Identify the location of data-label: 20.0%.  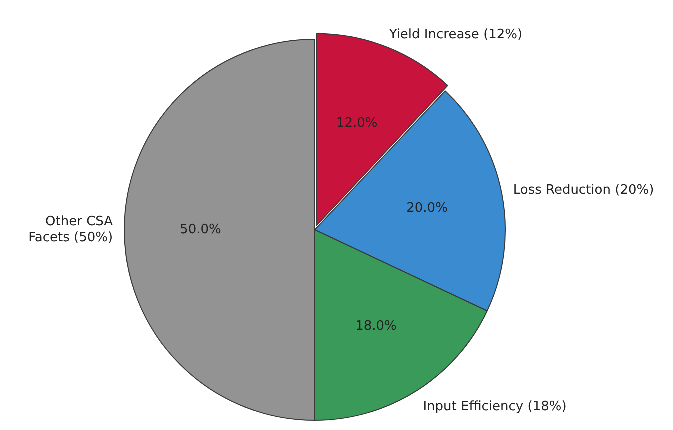
(427, 208).